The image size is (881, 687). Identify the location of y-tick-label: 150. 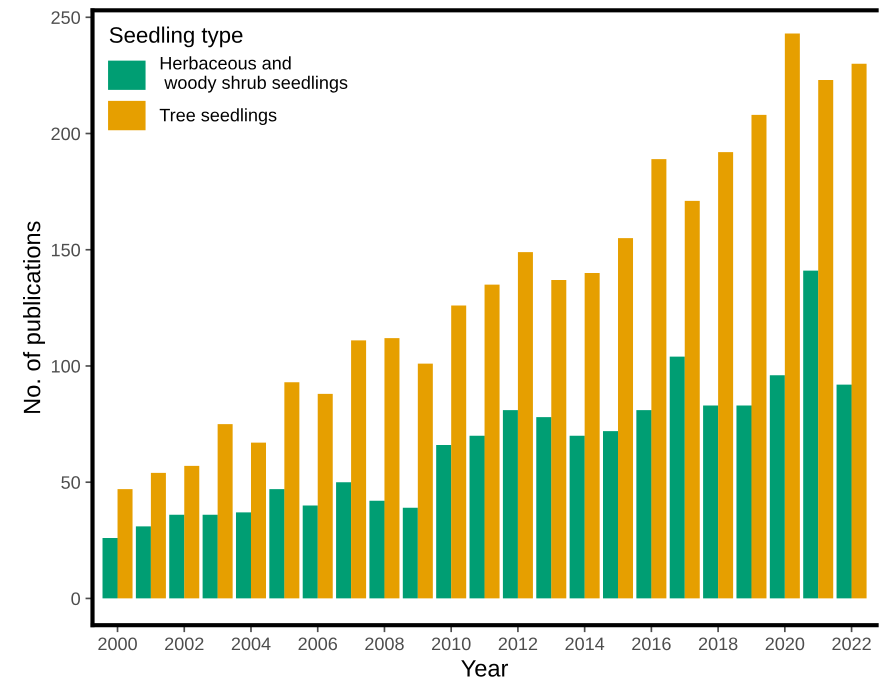
(66, 250).